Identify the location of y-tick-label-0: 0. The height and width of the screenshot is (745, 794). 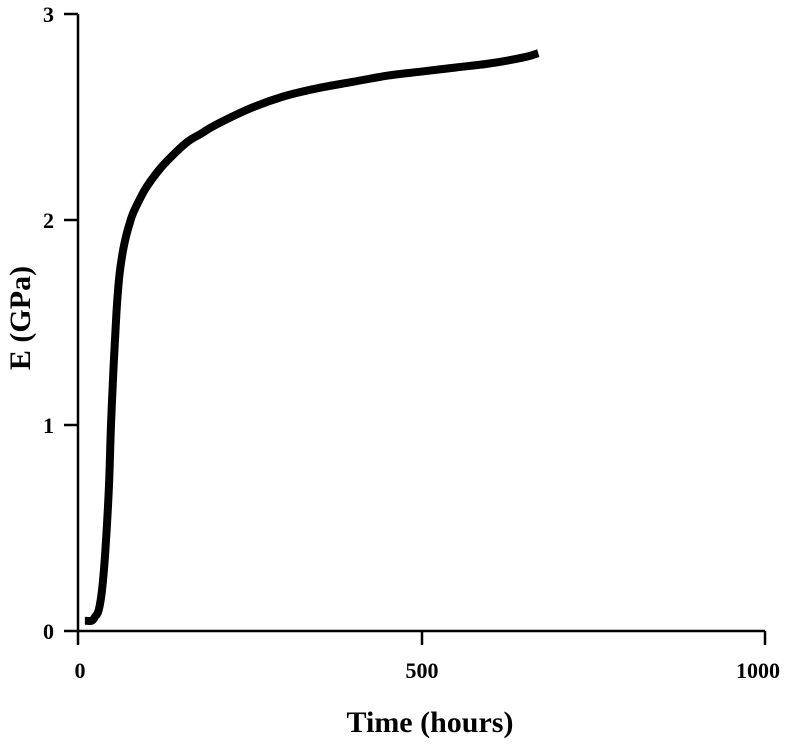
(48, 631).